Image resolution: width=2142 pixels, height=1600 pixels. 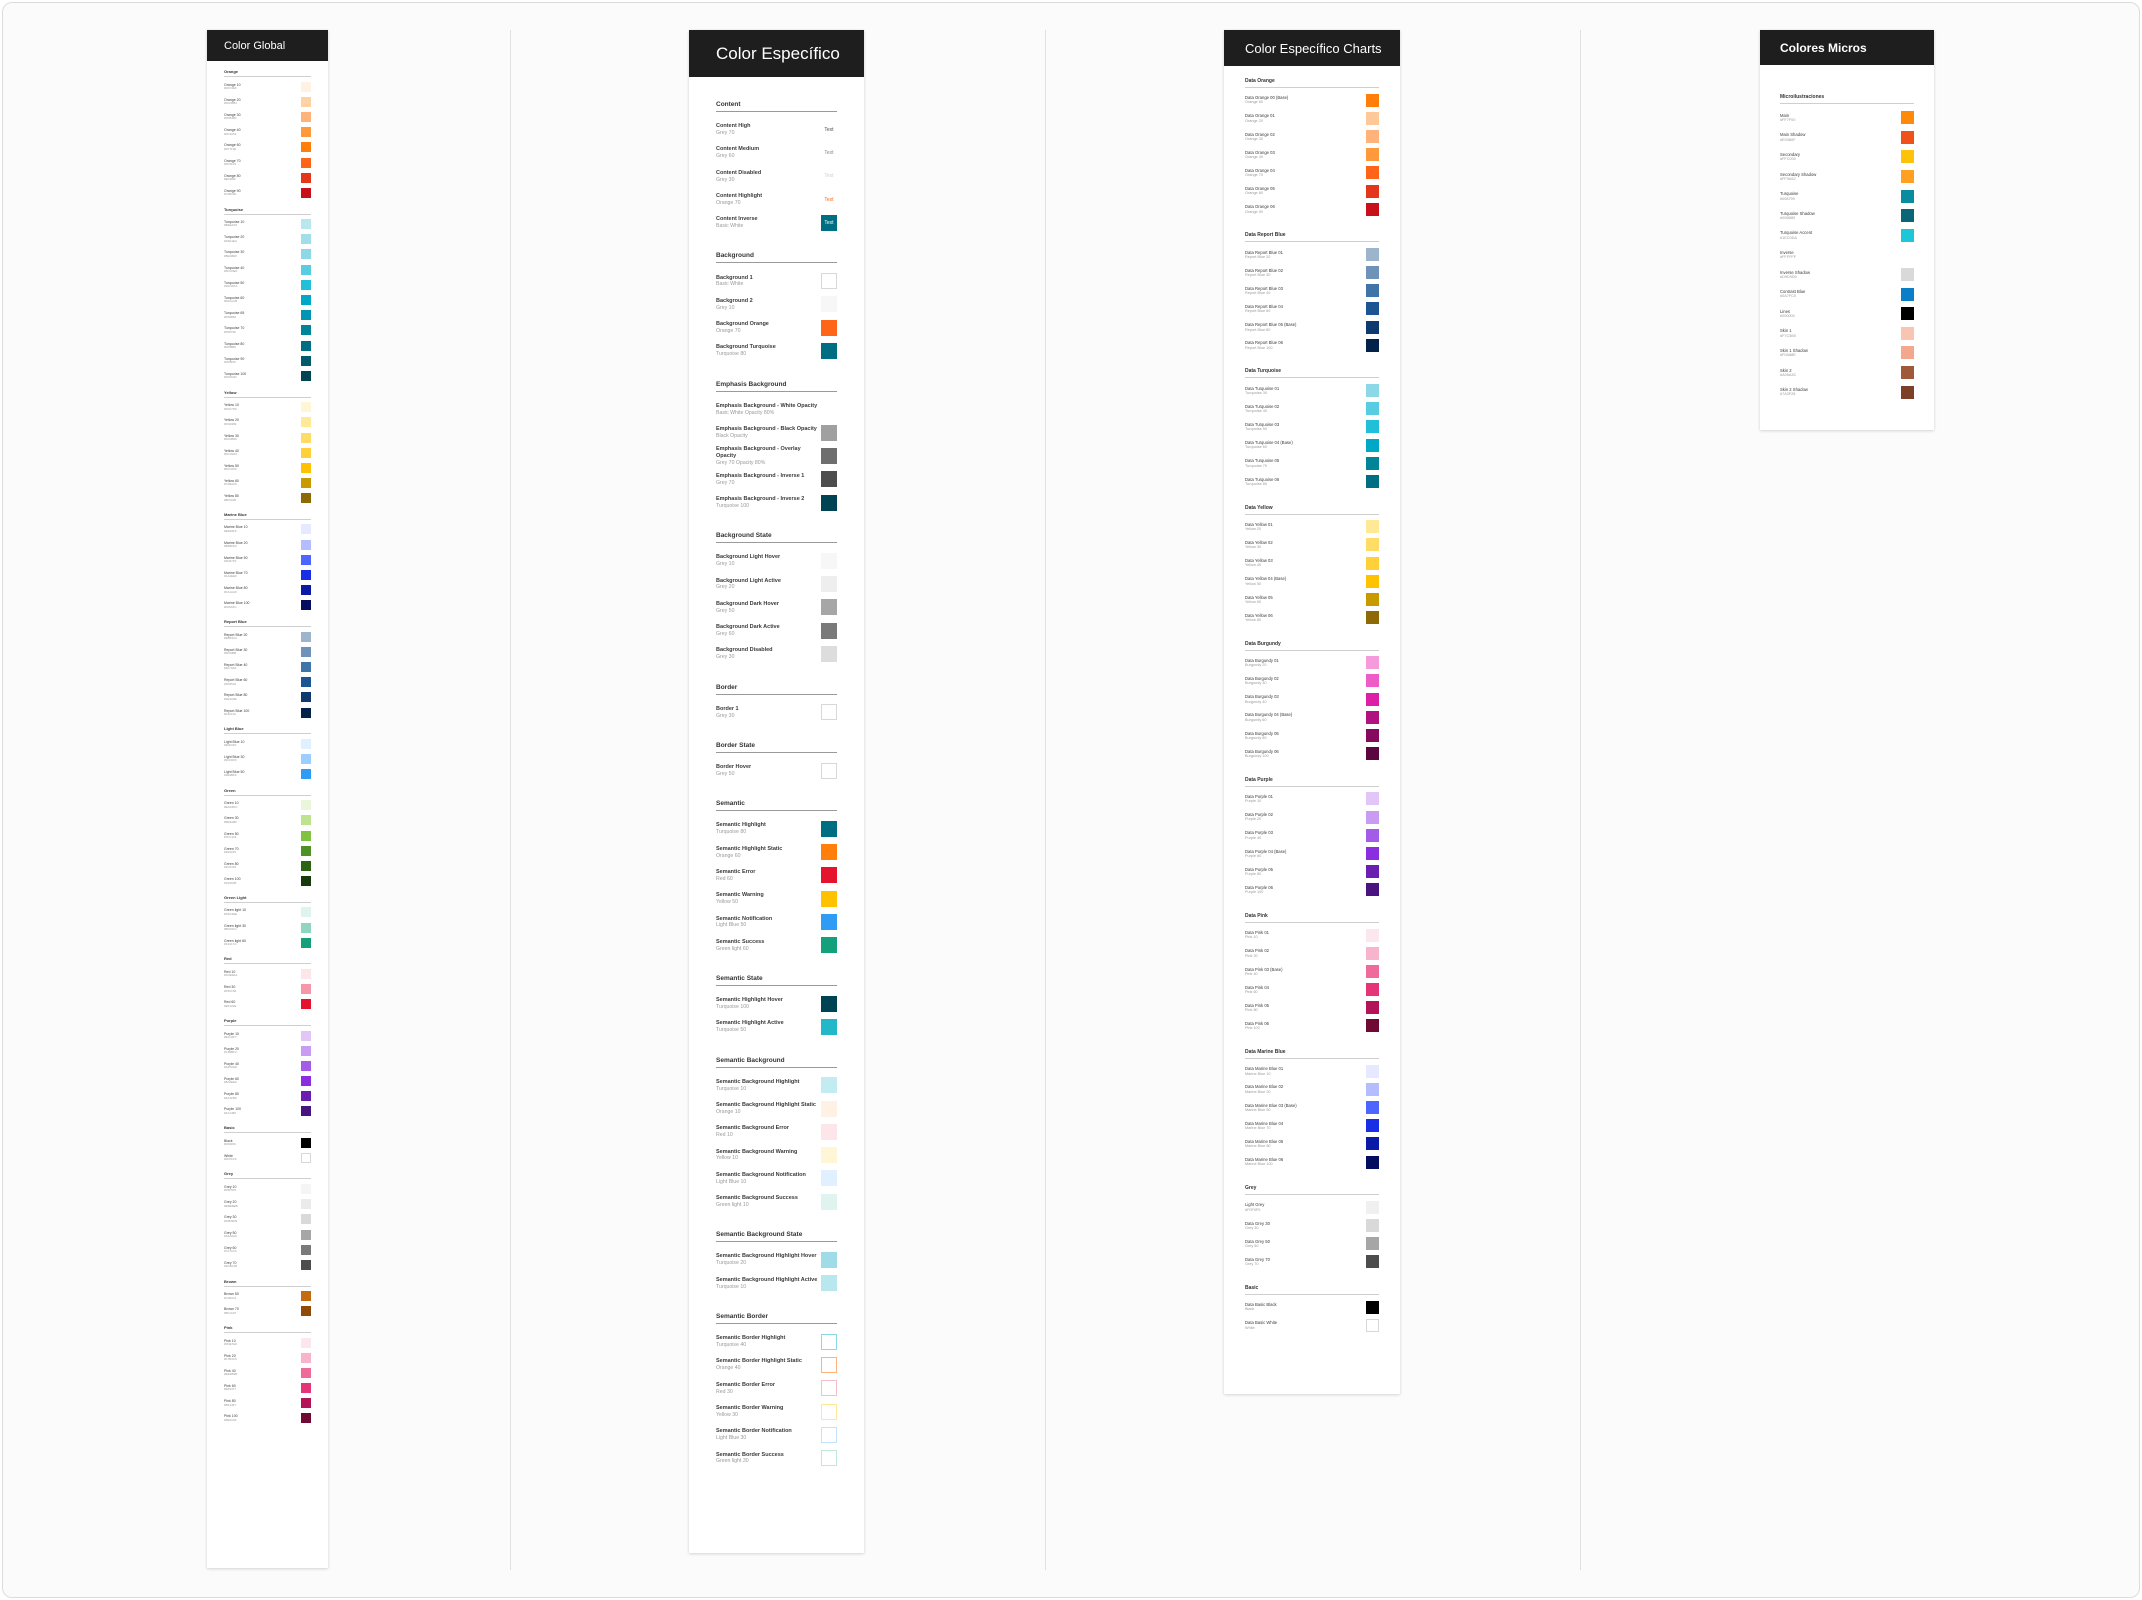 What do you see at coordinates (1312, 681) in the screenshot?
I see `color-token-row: Data Burgundy 02 Burgundy 30` at bounding box center [1312, 681].